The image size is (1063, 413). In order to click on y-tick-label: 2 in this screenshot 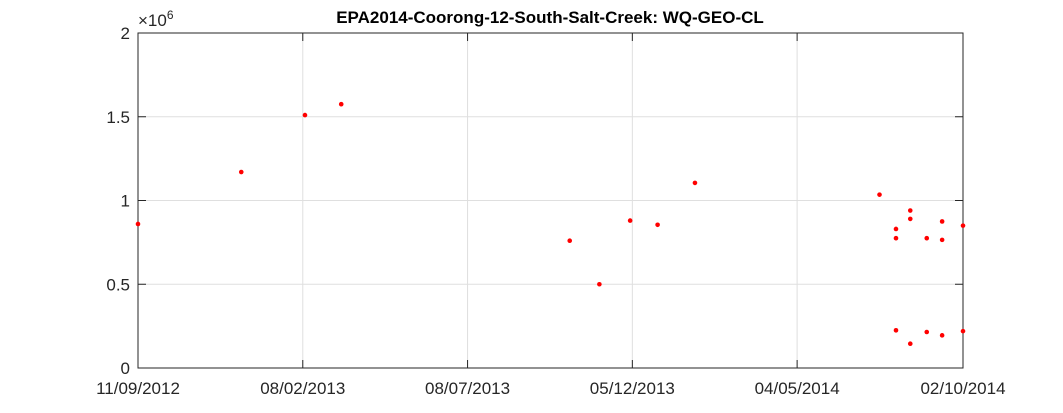, I will do `click(125, 33)`.